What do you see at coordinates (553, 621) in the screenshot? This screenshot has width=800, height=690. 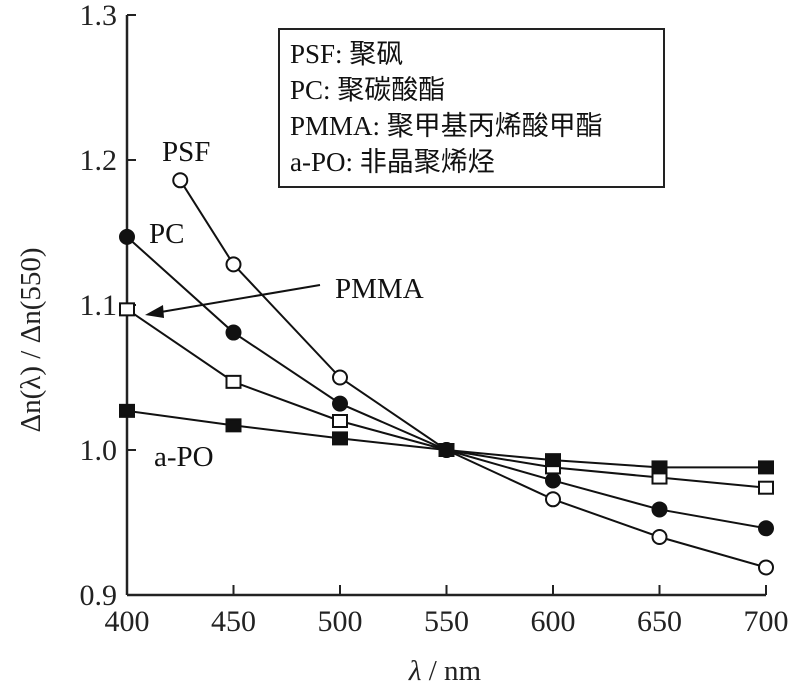 I see `x-tick-label: 600` at bounding box center [553, 621].